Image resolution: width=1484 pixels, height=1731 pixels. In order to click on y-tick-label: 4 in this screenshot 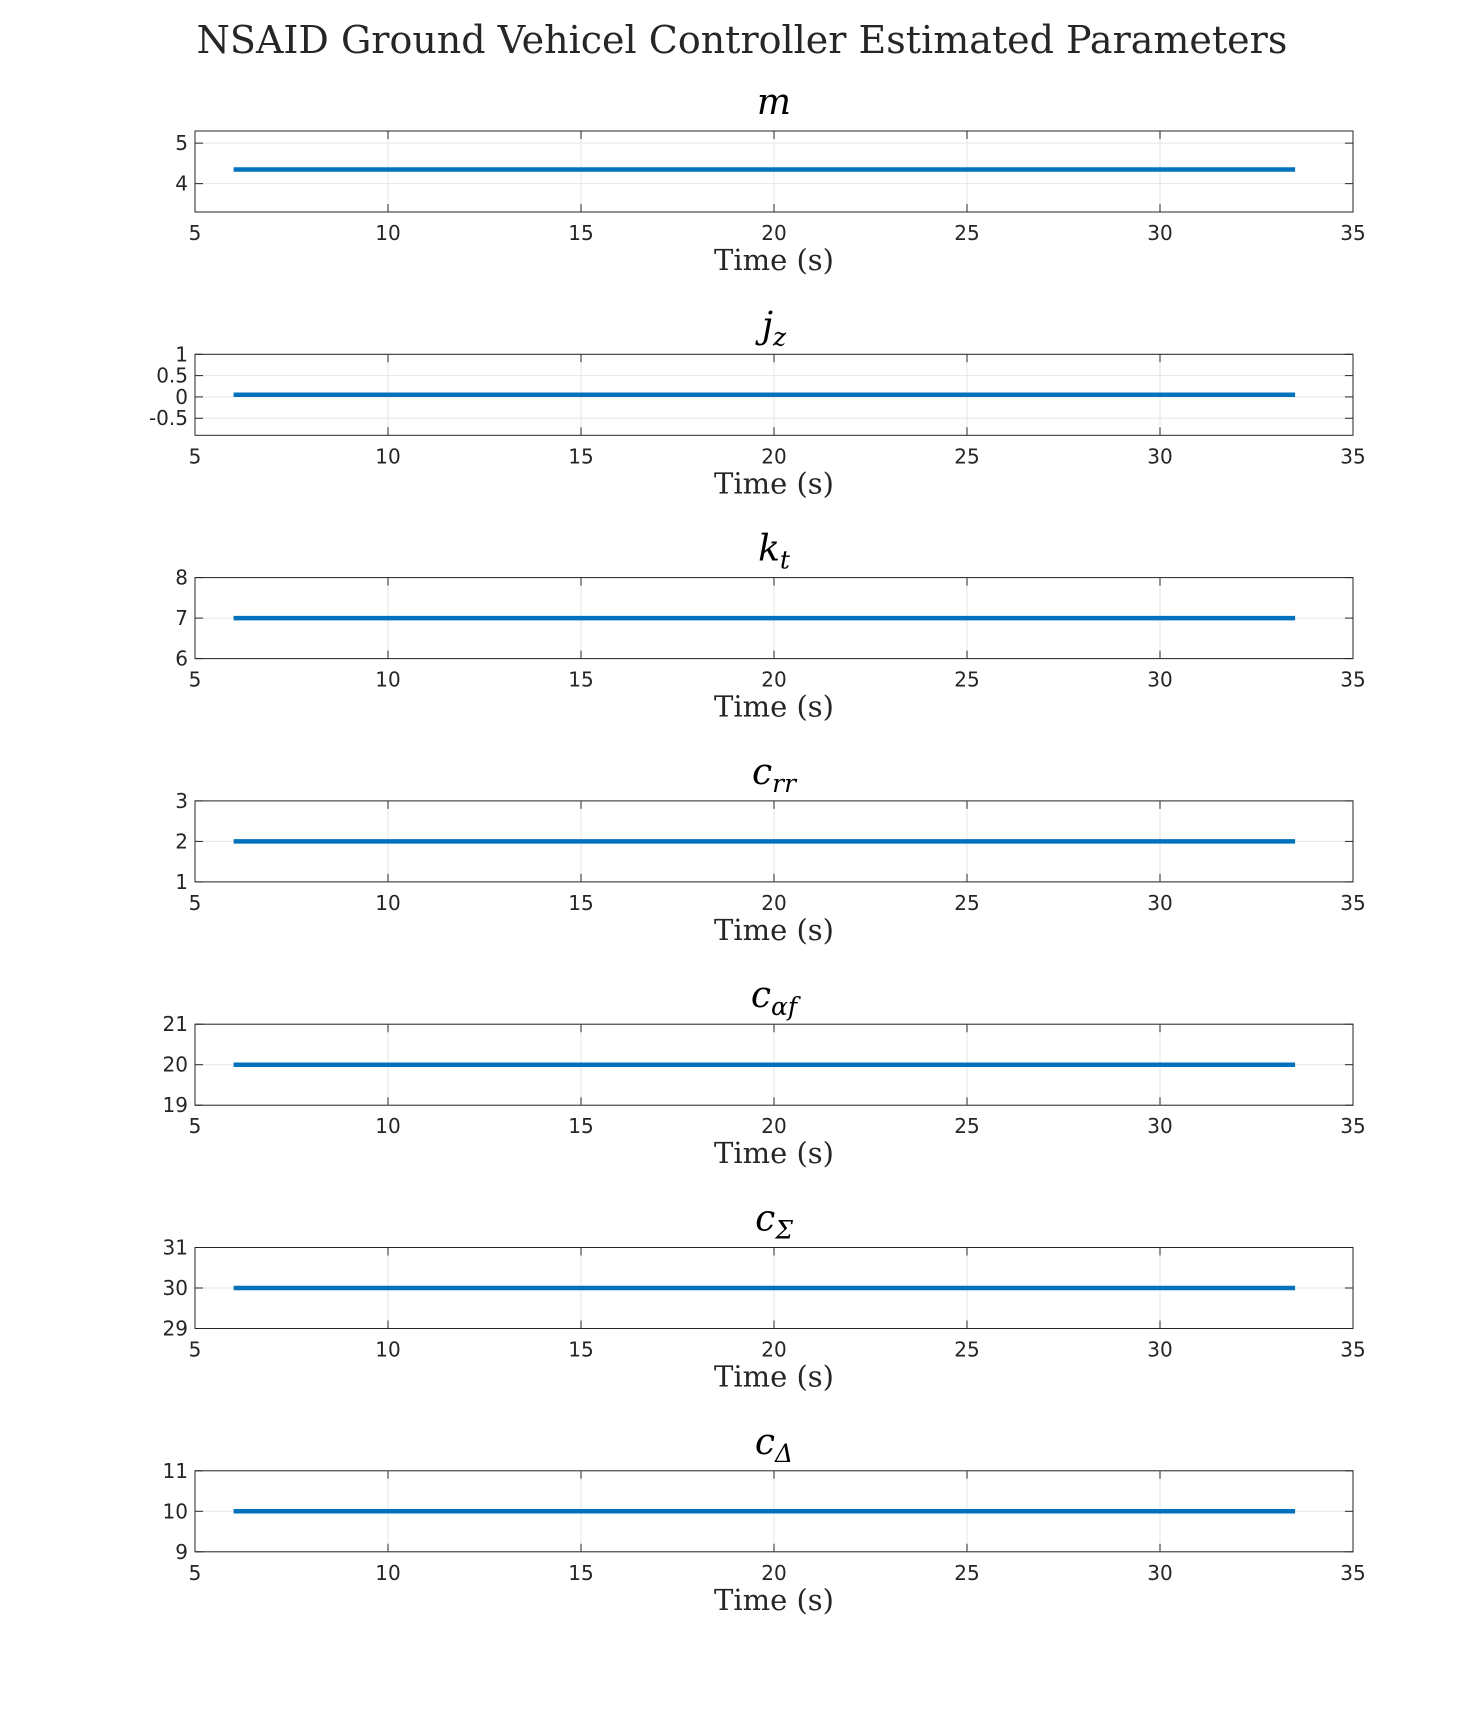, I will do `click(181, 184)`.